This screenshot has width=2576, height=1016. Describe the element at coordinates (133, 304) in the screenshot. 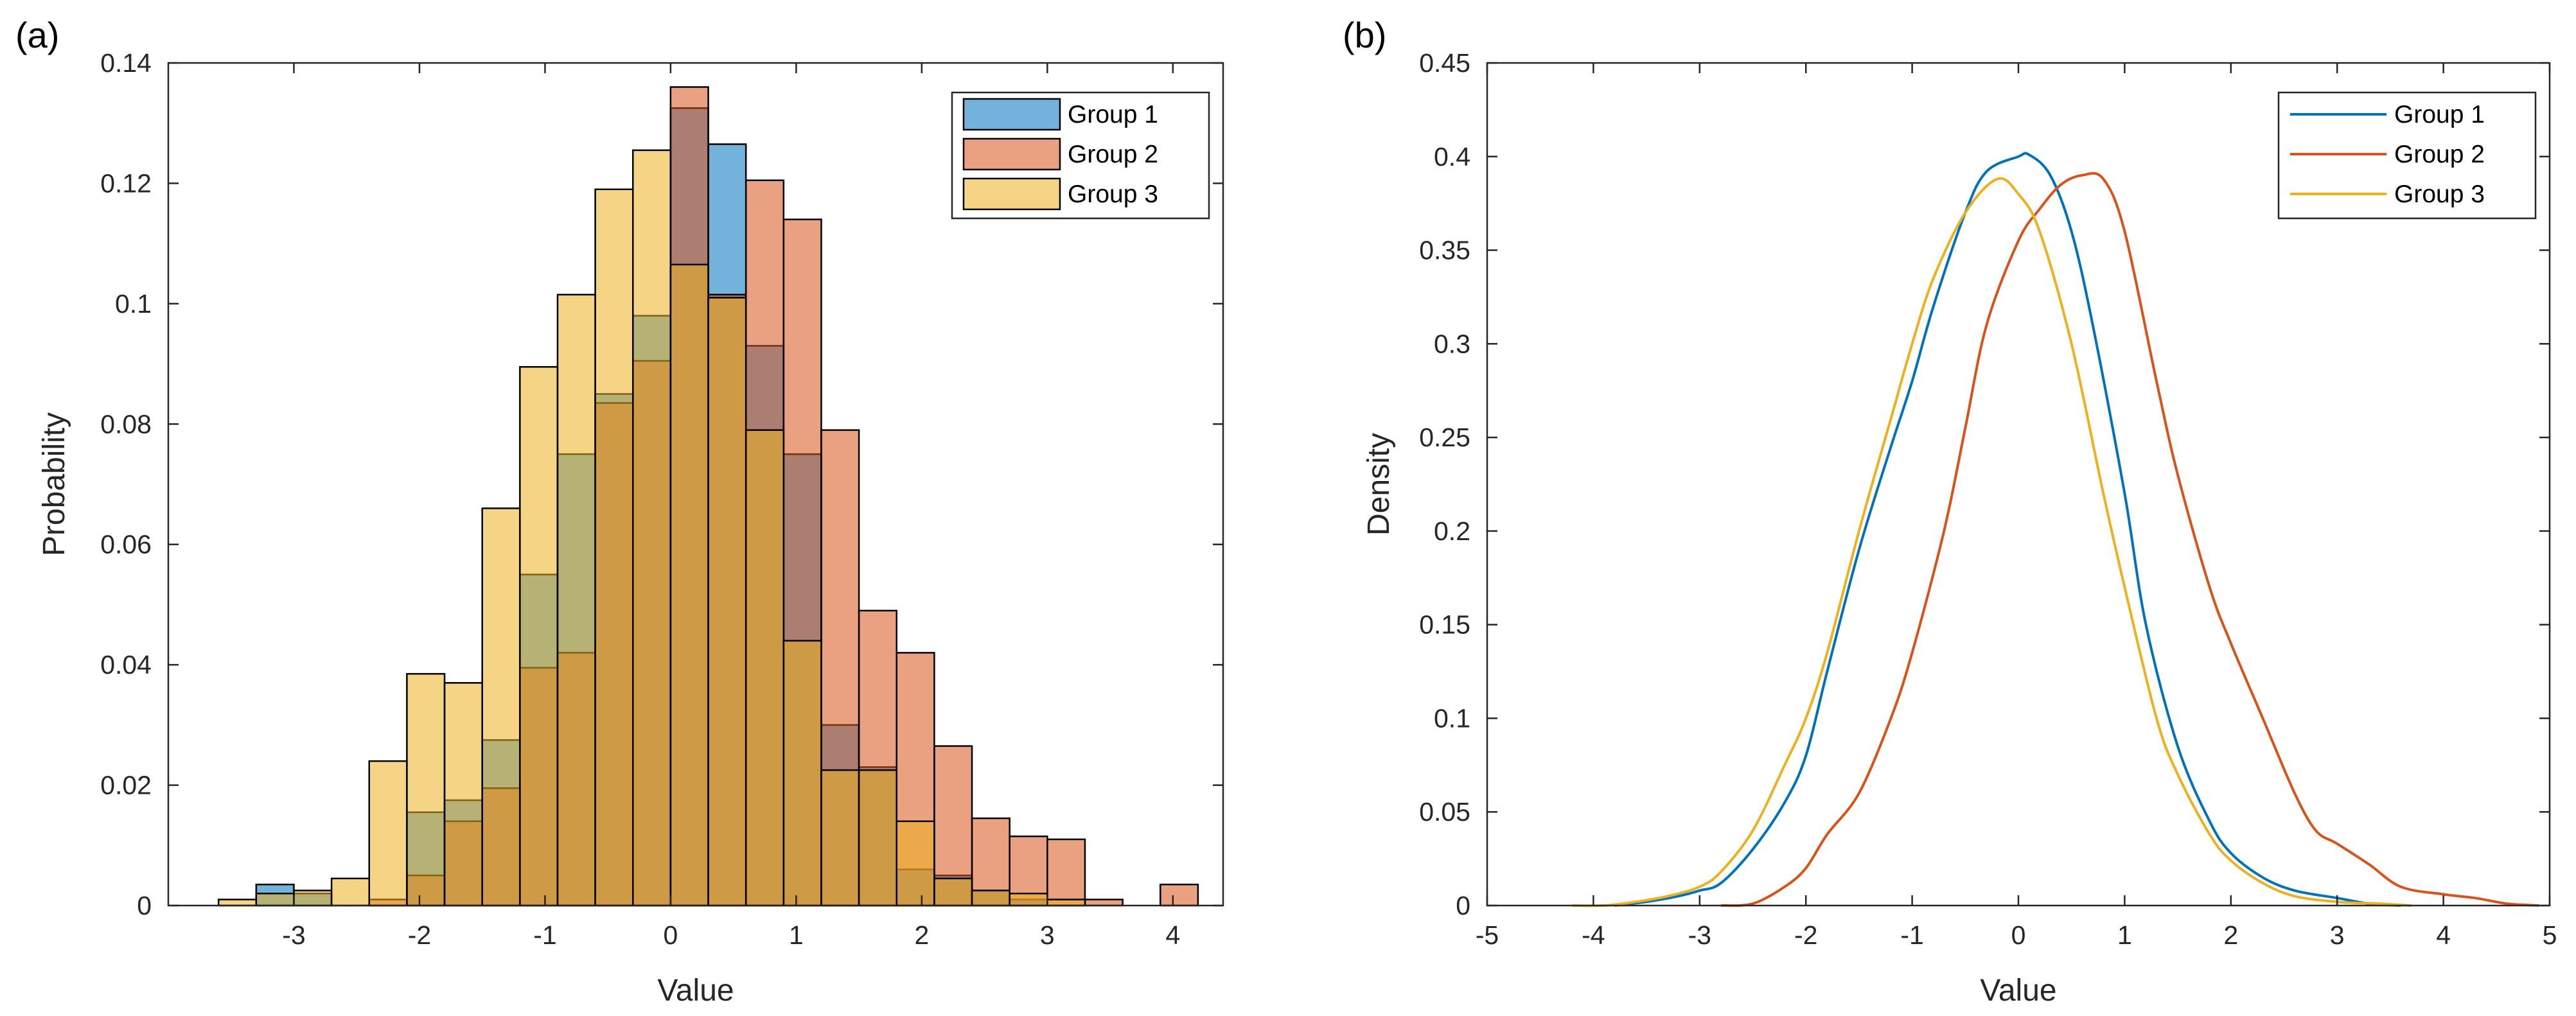

I see `y-tick-label-a: 0.1` at that location.